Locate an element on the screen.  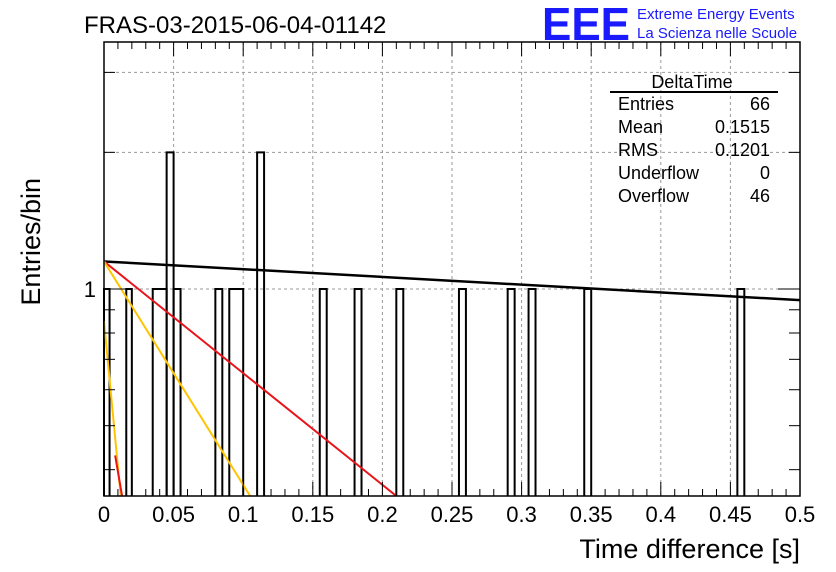
stats-label: Entries is located at coordinates (646, 104).